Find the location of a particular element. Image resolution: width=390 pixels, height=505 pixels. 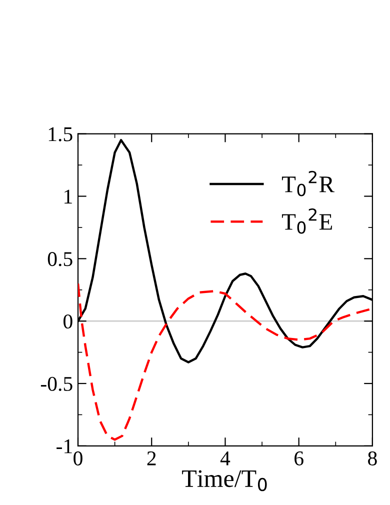

x-axis-title: Time/T$_{0}$ is located at coordinates (224, 481).